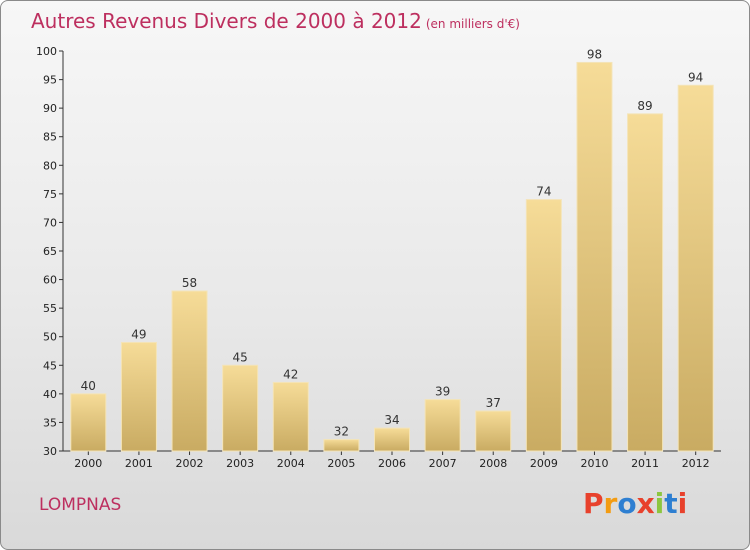 The width and height of the screenshot is (750, 550). I want to click on value-label-2002: 58, so click(189, 283).